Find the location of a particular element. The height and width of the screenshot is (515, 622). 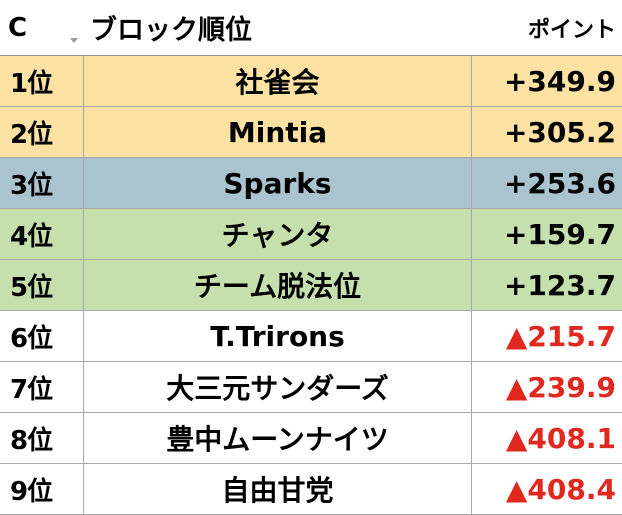

team-cell: Mintia is located at coordinates (278, 132).